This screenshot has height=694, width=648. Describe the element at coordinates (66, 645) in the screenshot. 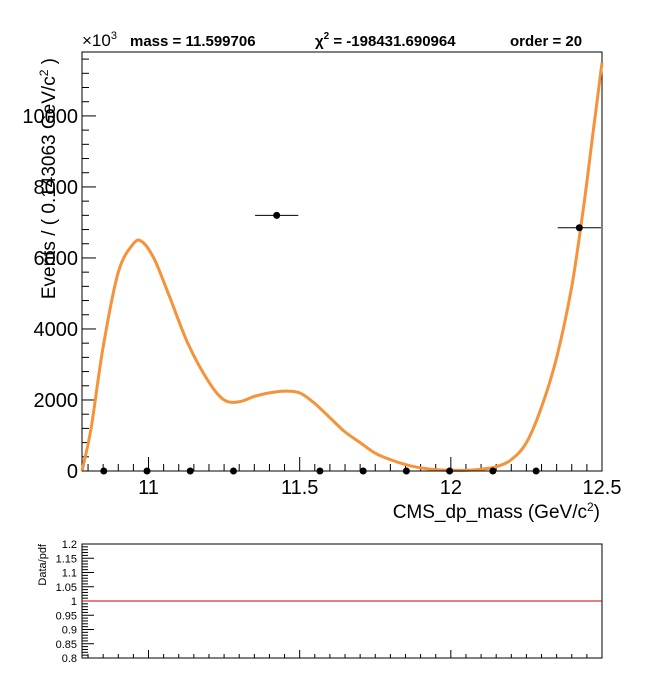

I see `ratio-y-tick-label: 0.85` at that location.